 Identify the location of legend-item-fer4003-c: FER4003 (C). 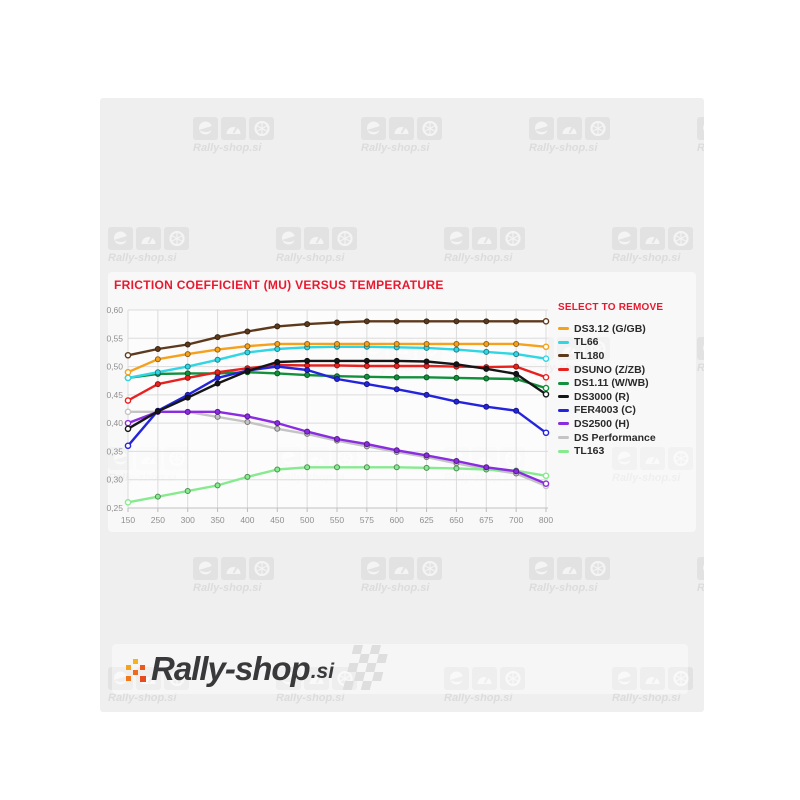
(629, 411).